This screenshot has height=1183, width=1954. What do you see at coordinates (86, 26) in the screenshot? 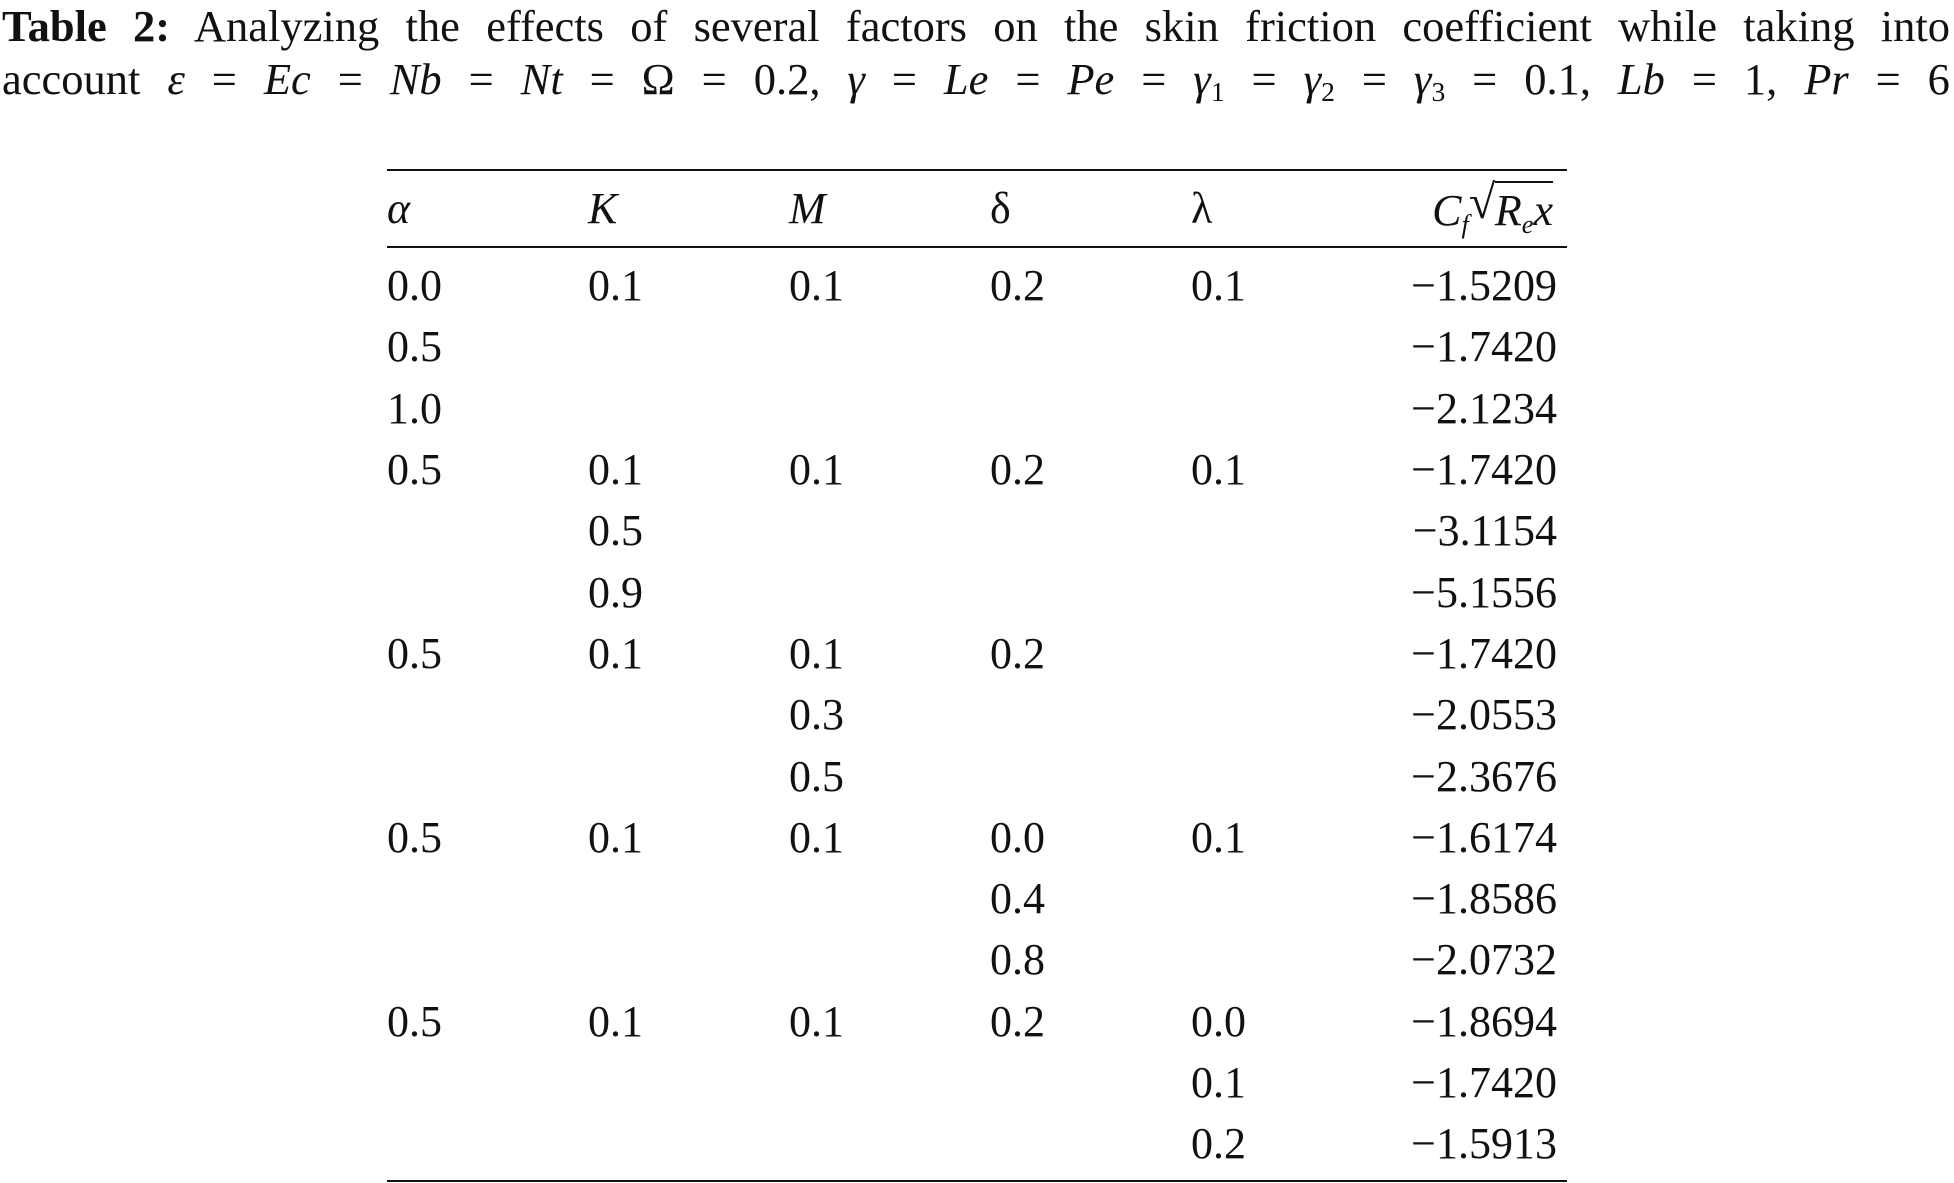
I see `caption-label: Table 2:` at bounding box center [86, 26].